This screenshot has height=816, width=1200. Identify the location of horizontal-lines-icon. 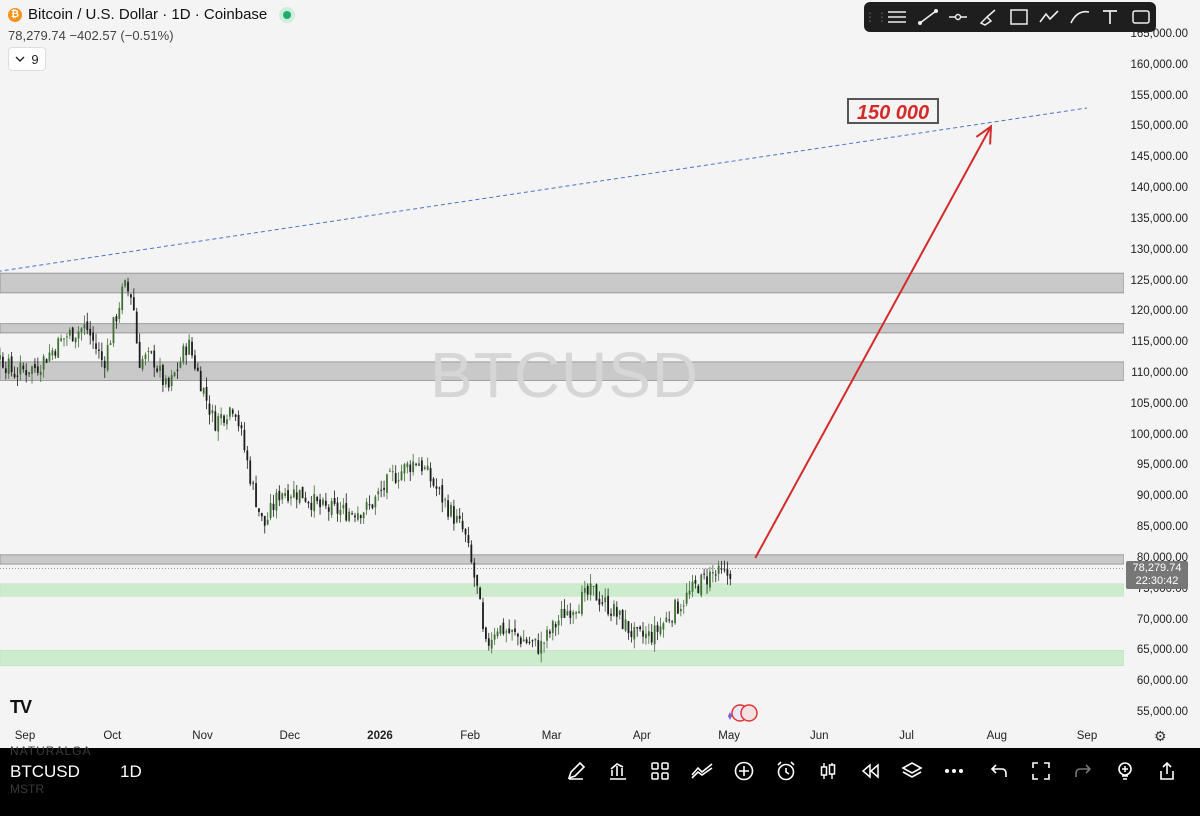
(897, 17).